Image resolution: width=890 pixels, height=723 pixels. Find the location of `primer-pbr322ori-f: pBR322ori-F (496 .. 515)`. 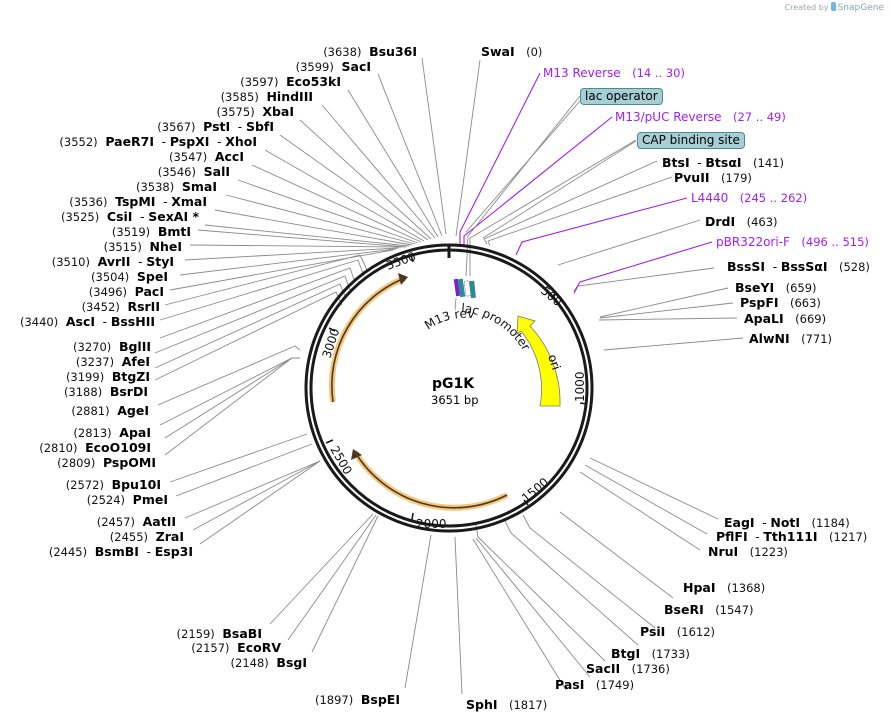

primer-pbr322ori-f: pBR322ori-F (496 .. 515) is located at coordinates (792, 242).